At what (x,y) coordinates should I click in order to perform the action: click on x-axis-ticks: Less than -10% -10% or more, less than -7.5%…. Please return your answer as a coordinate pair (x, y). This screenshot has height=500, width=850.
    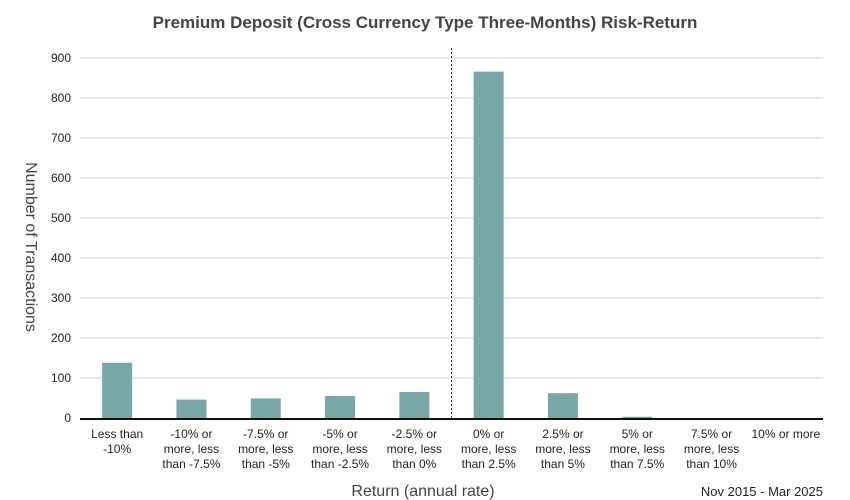
    Looking at the image, I should click on (455, 449).